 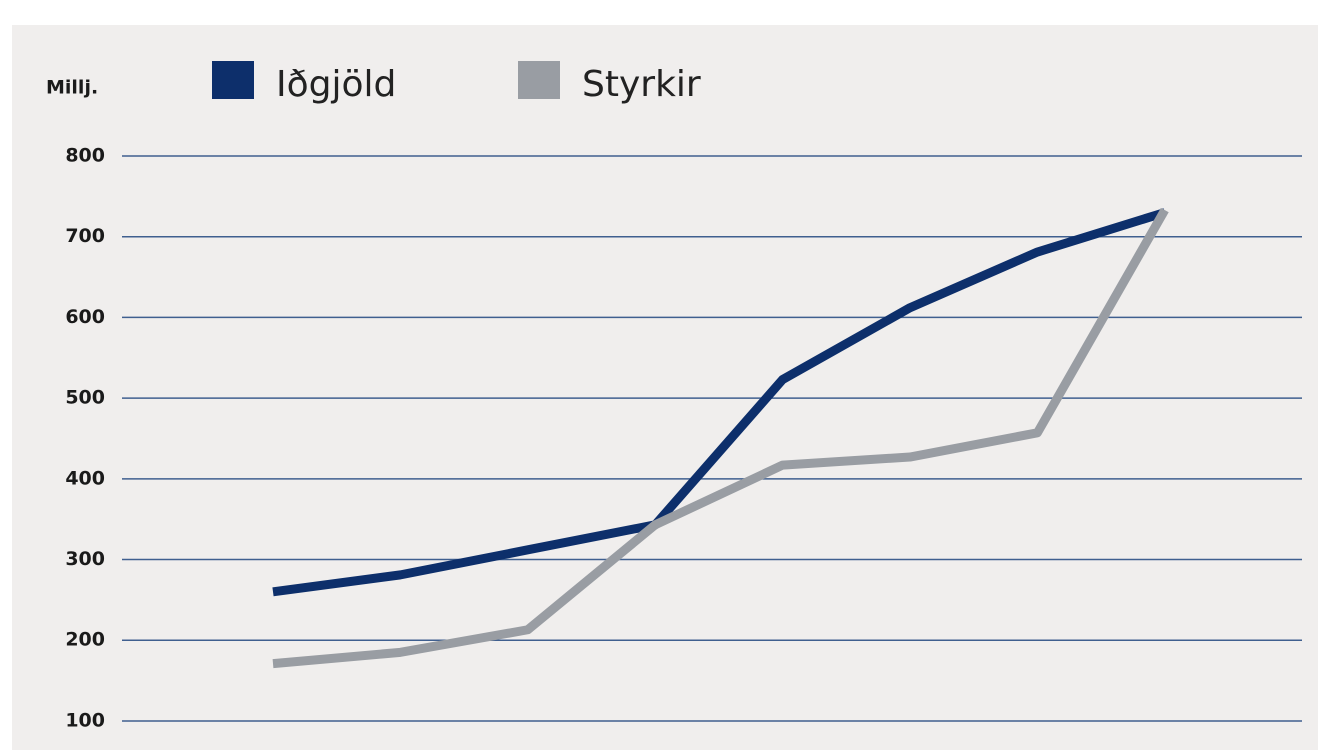 I want to click on y-tick-label: 800, so click(x=85, y=156).